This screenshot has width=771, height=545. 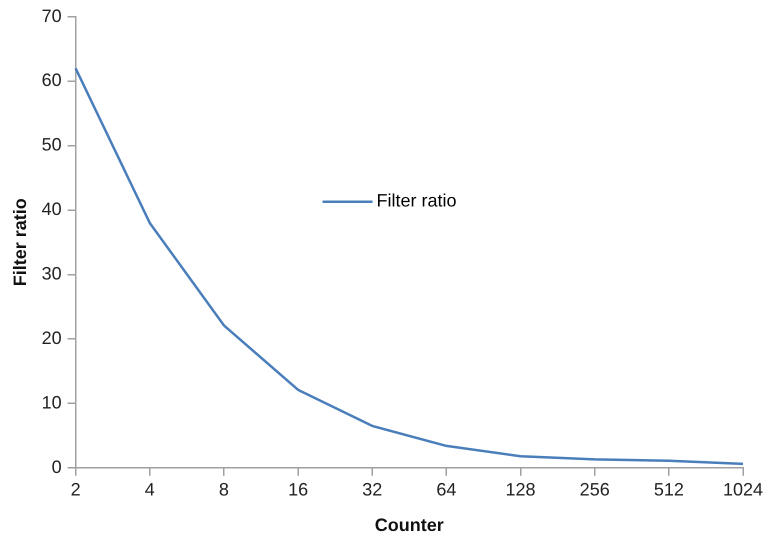 What do you see at coordinates (20, 242) in the screenshot?
I see `y-axis-title: Filter ratio` at bounding box center [20, 242].